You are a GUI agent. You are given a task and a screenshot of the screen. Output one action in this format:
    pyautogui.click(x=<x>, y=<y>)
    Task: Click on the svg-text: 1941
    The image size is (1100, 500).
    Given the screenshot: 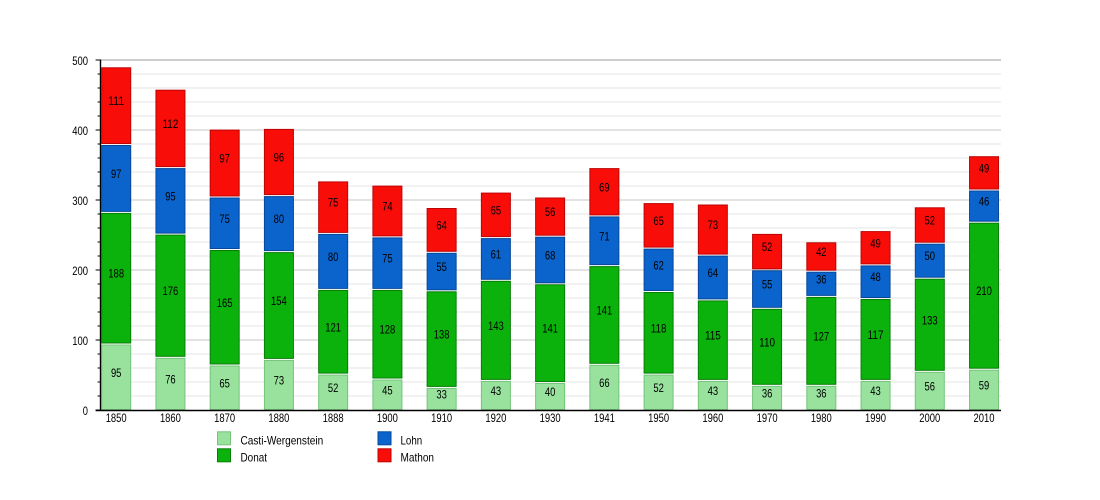 What is the action you would take?
    pyautogui.click(x=604, y=418)
    